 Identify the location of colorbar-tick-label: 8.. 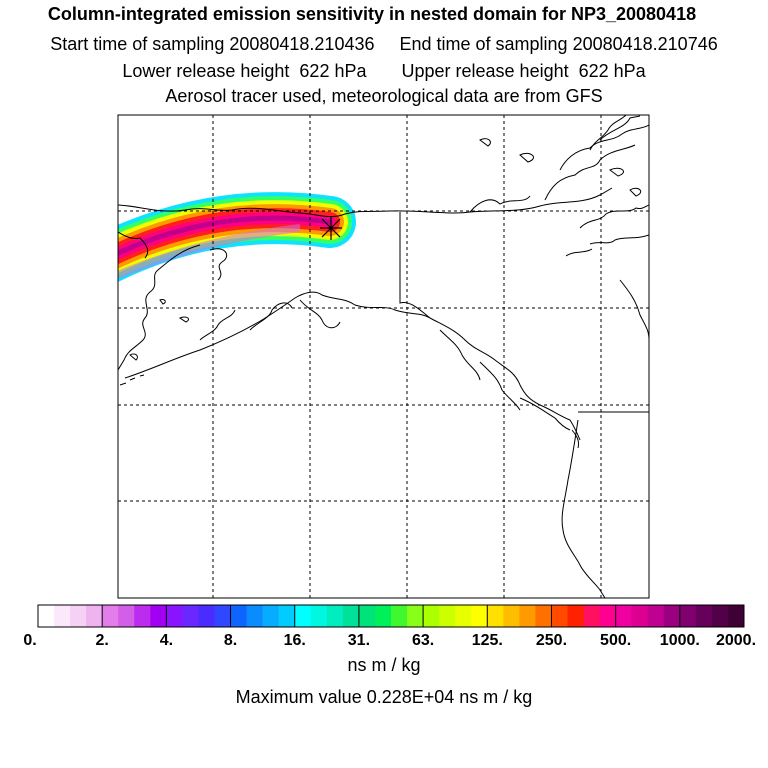
(230, 640).